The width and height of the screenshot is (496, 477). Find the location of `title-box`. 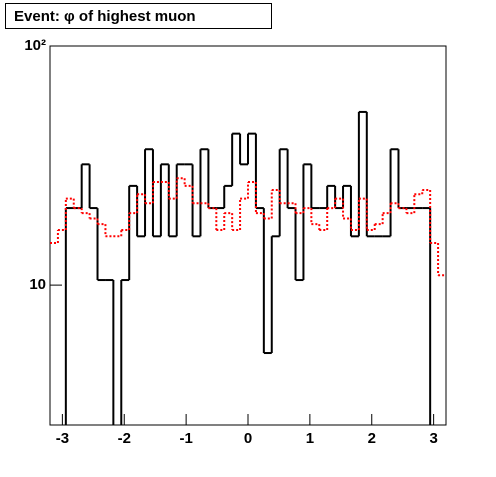

title-box is located at coordinates (138, 16).